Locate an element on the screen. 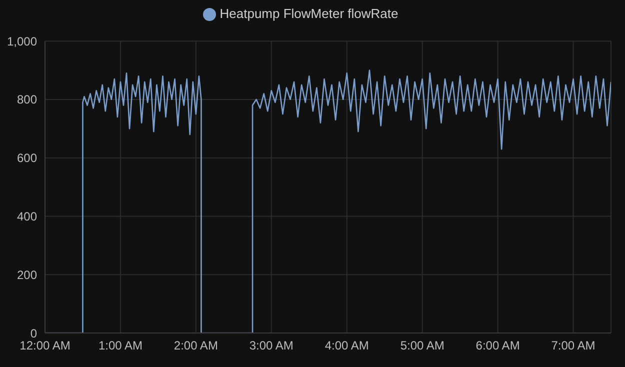 This screenshot has height=367, width=625. y-tick-label: 0 is located at coordinates (34, 333).